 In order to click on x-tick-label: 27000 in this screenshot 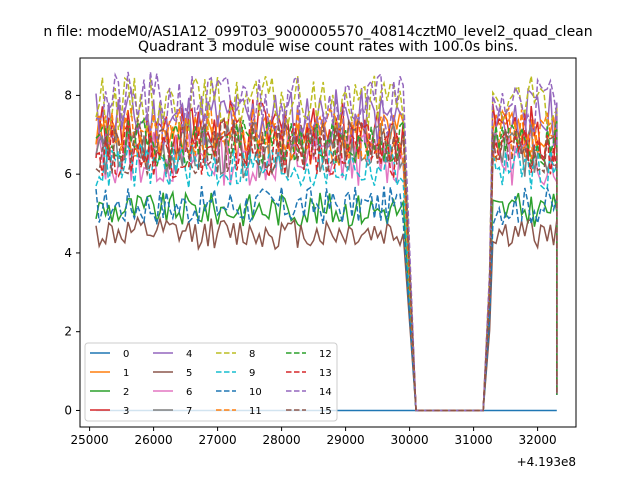, I will do `click(218, 440)`.